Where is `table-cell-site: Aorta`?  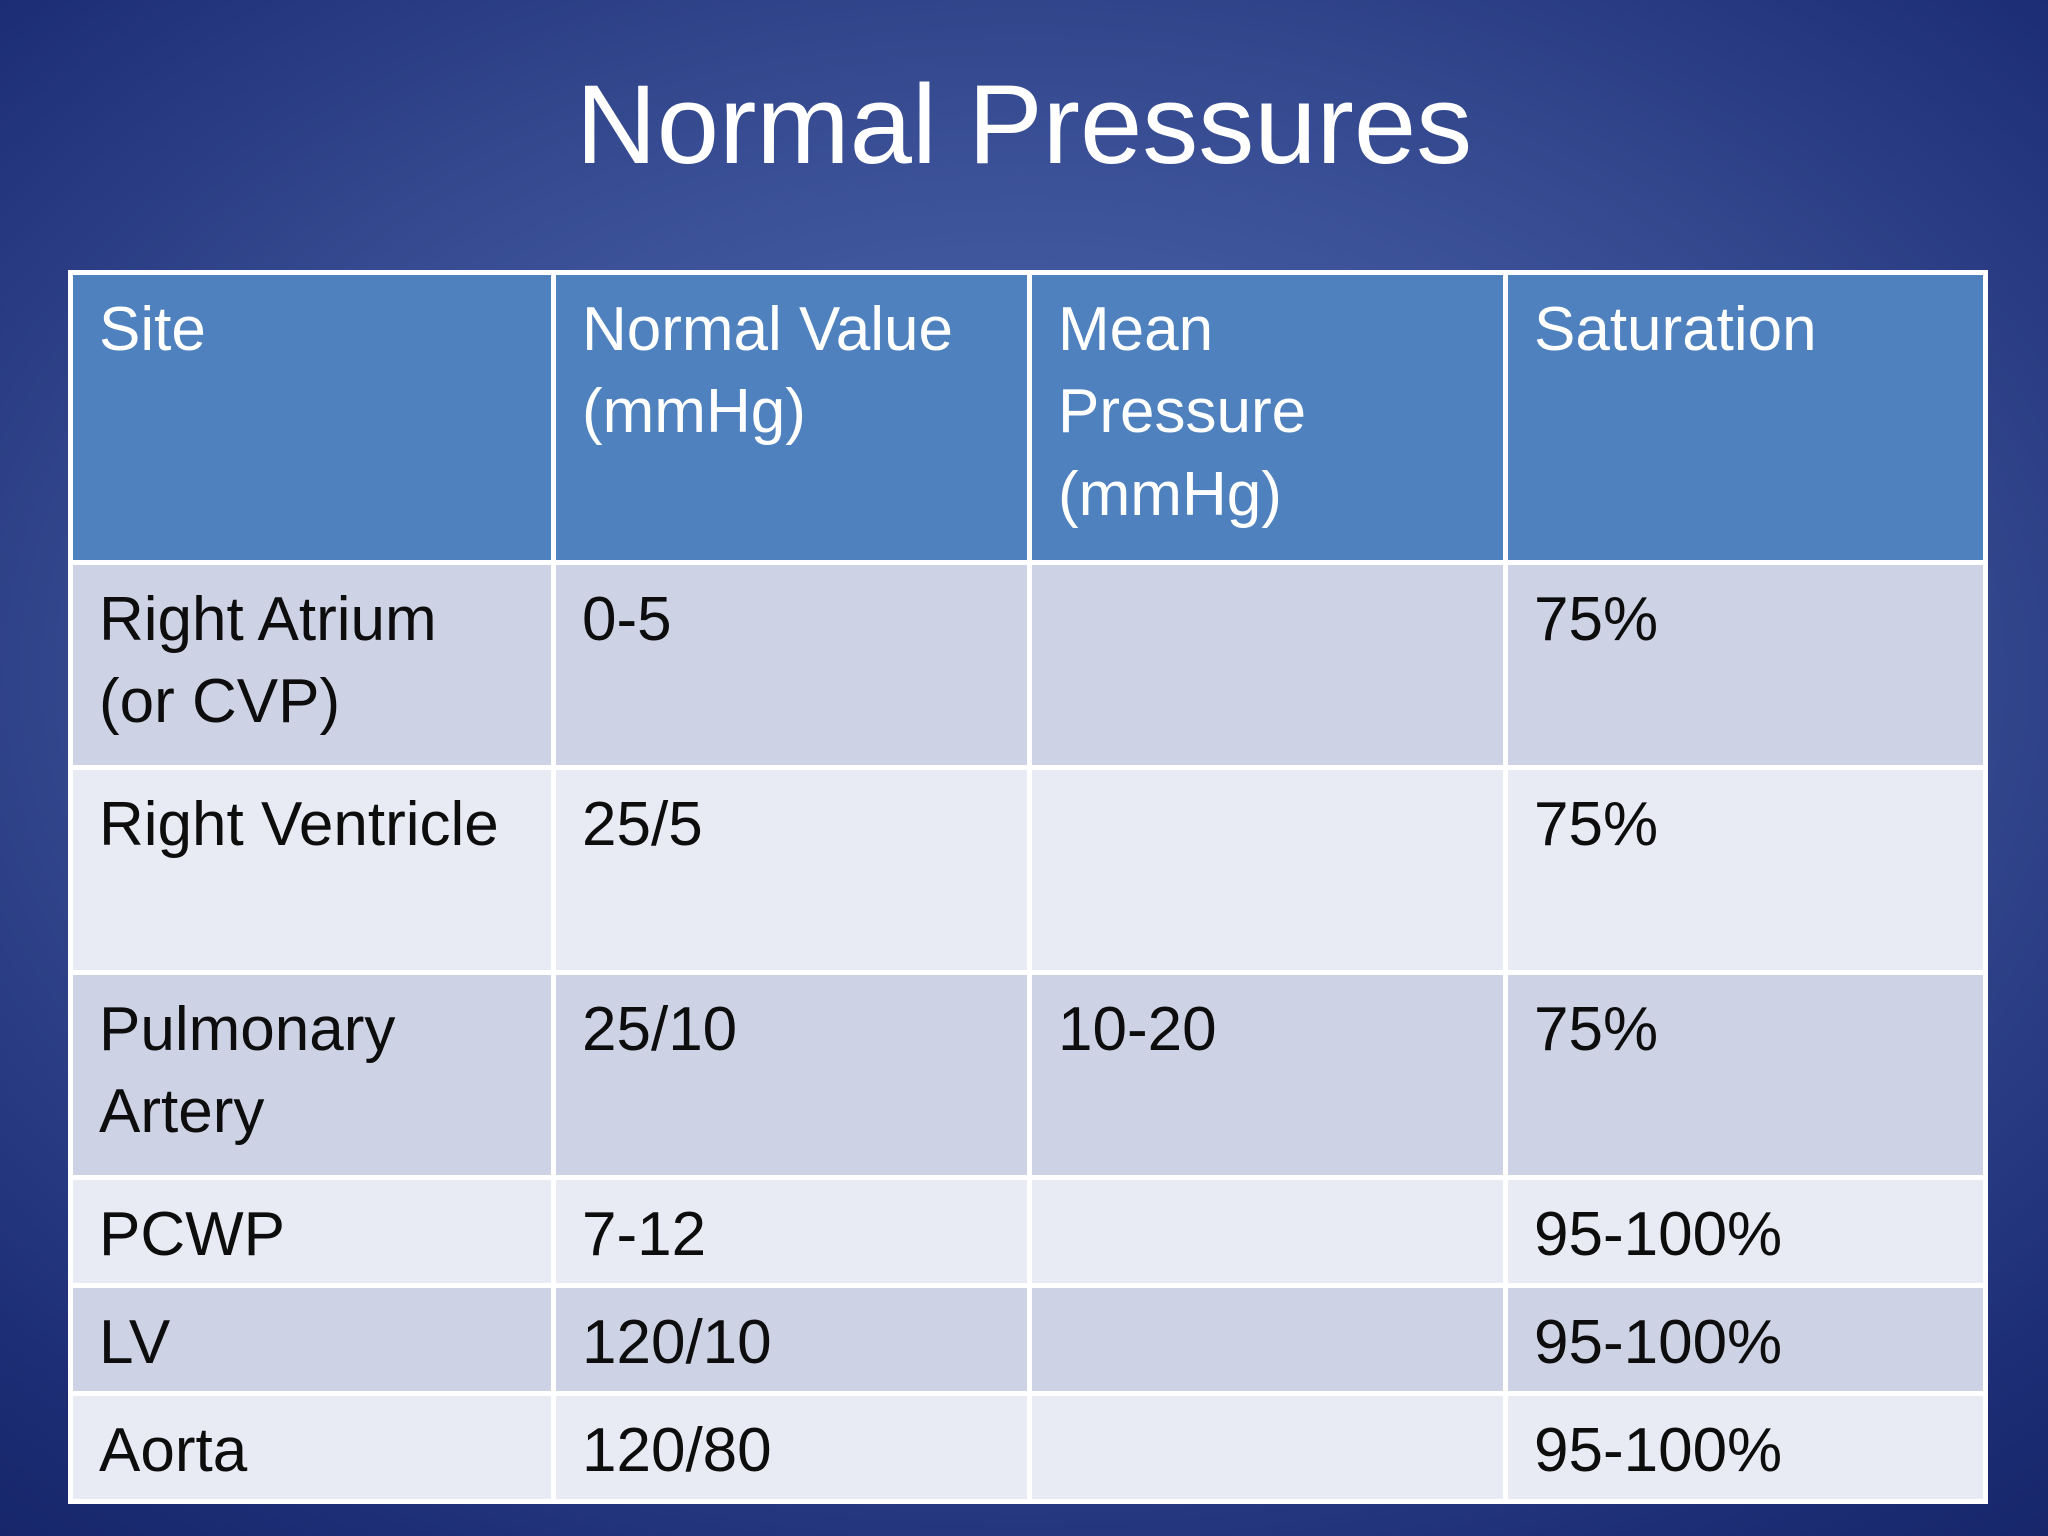 table-cell-site: Aorta is located at coordinates (312, 1447).